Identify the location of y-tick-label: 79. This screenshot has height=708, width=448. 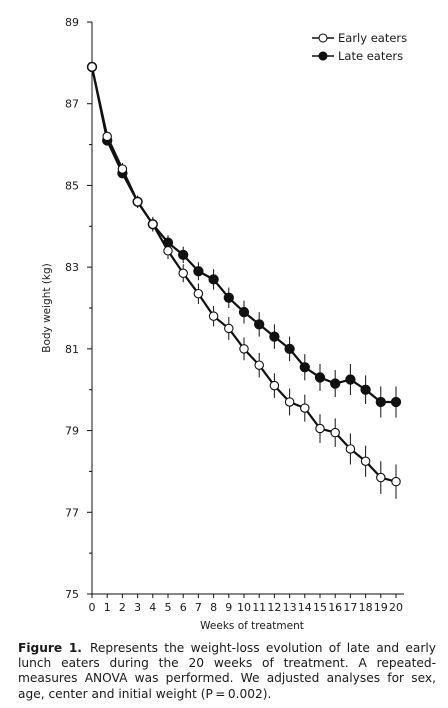
(72, 431).